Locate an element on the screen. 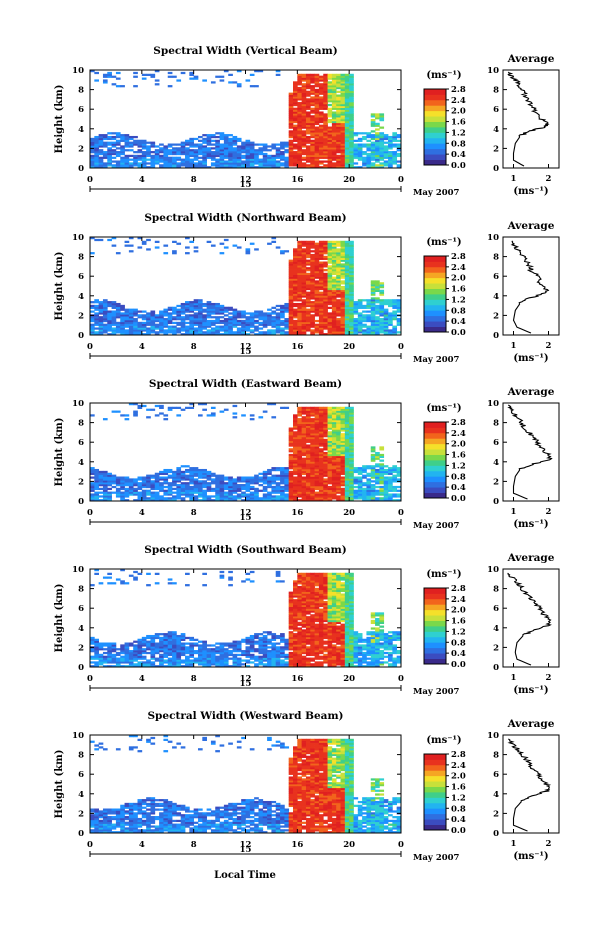  panel-title: Spectral Width (Northward Beam) is located at coordinates (245, 218).